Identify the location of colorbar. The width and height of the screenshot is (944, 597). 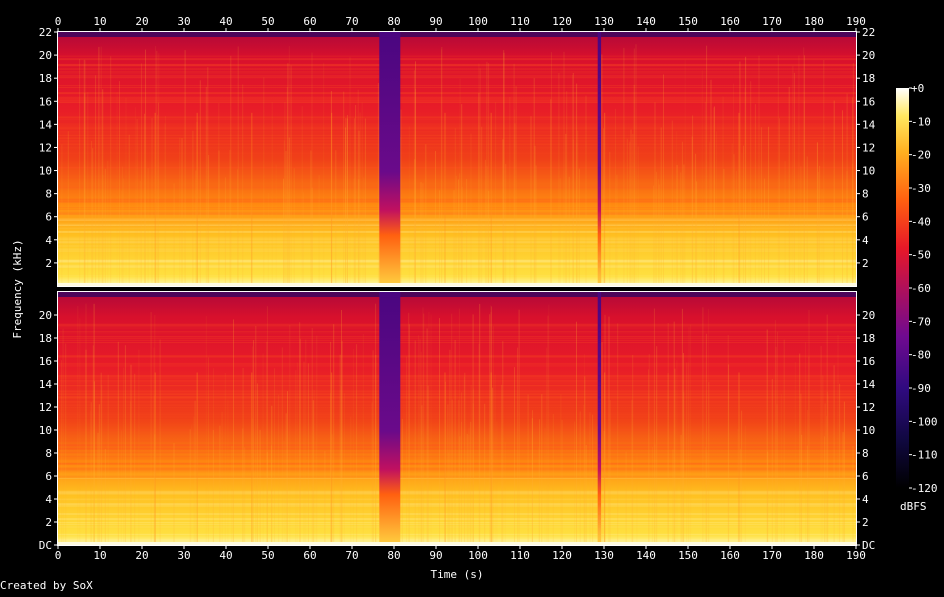
(902, 288).